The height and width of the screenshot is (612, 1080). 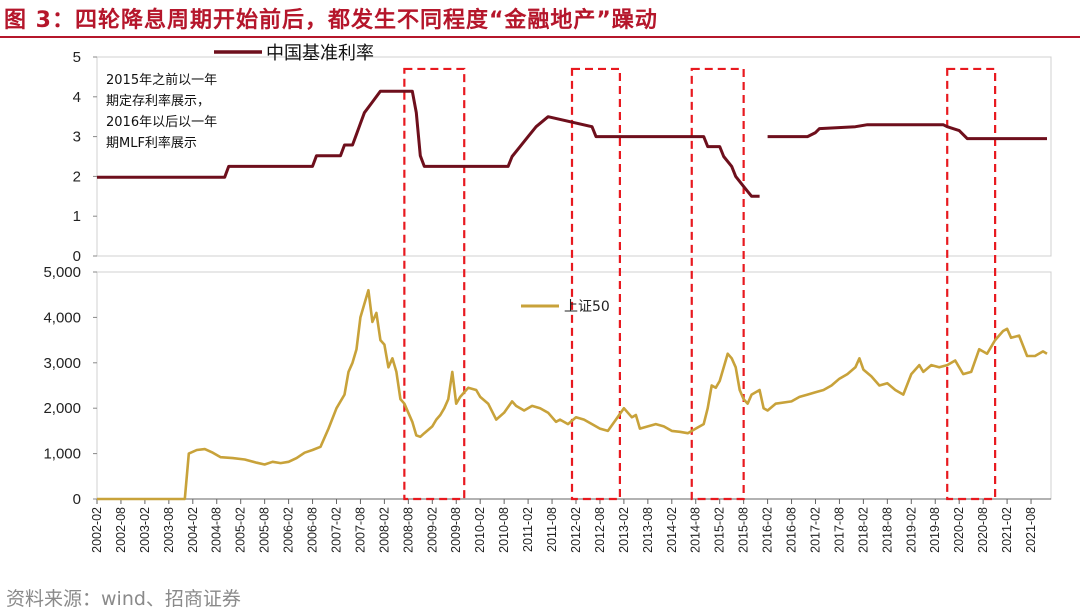 I want to click on x-tick-label: 2004-08, so click(x=217, y=530).